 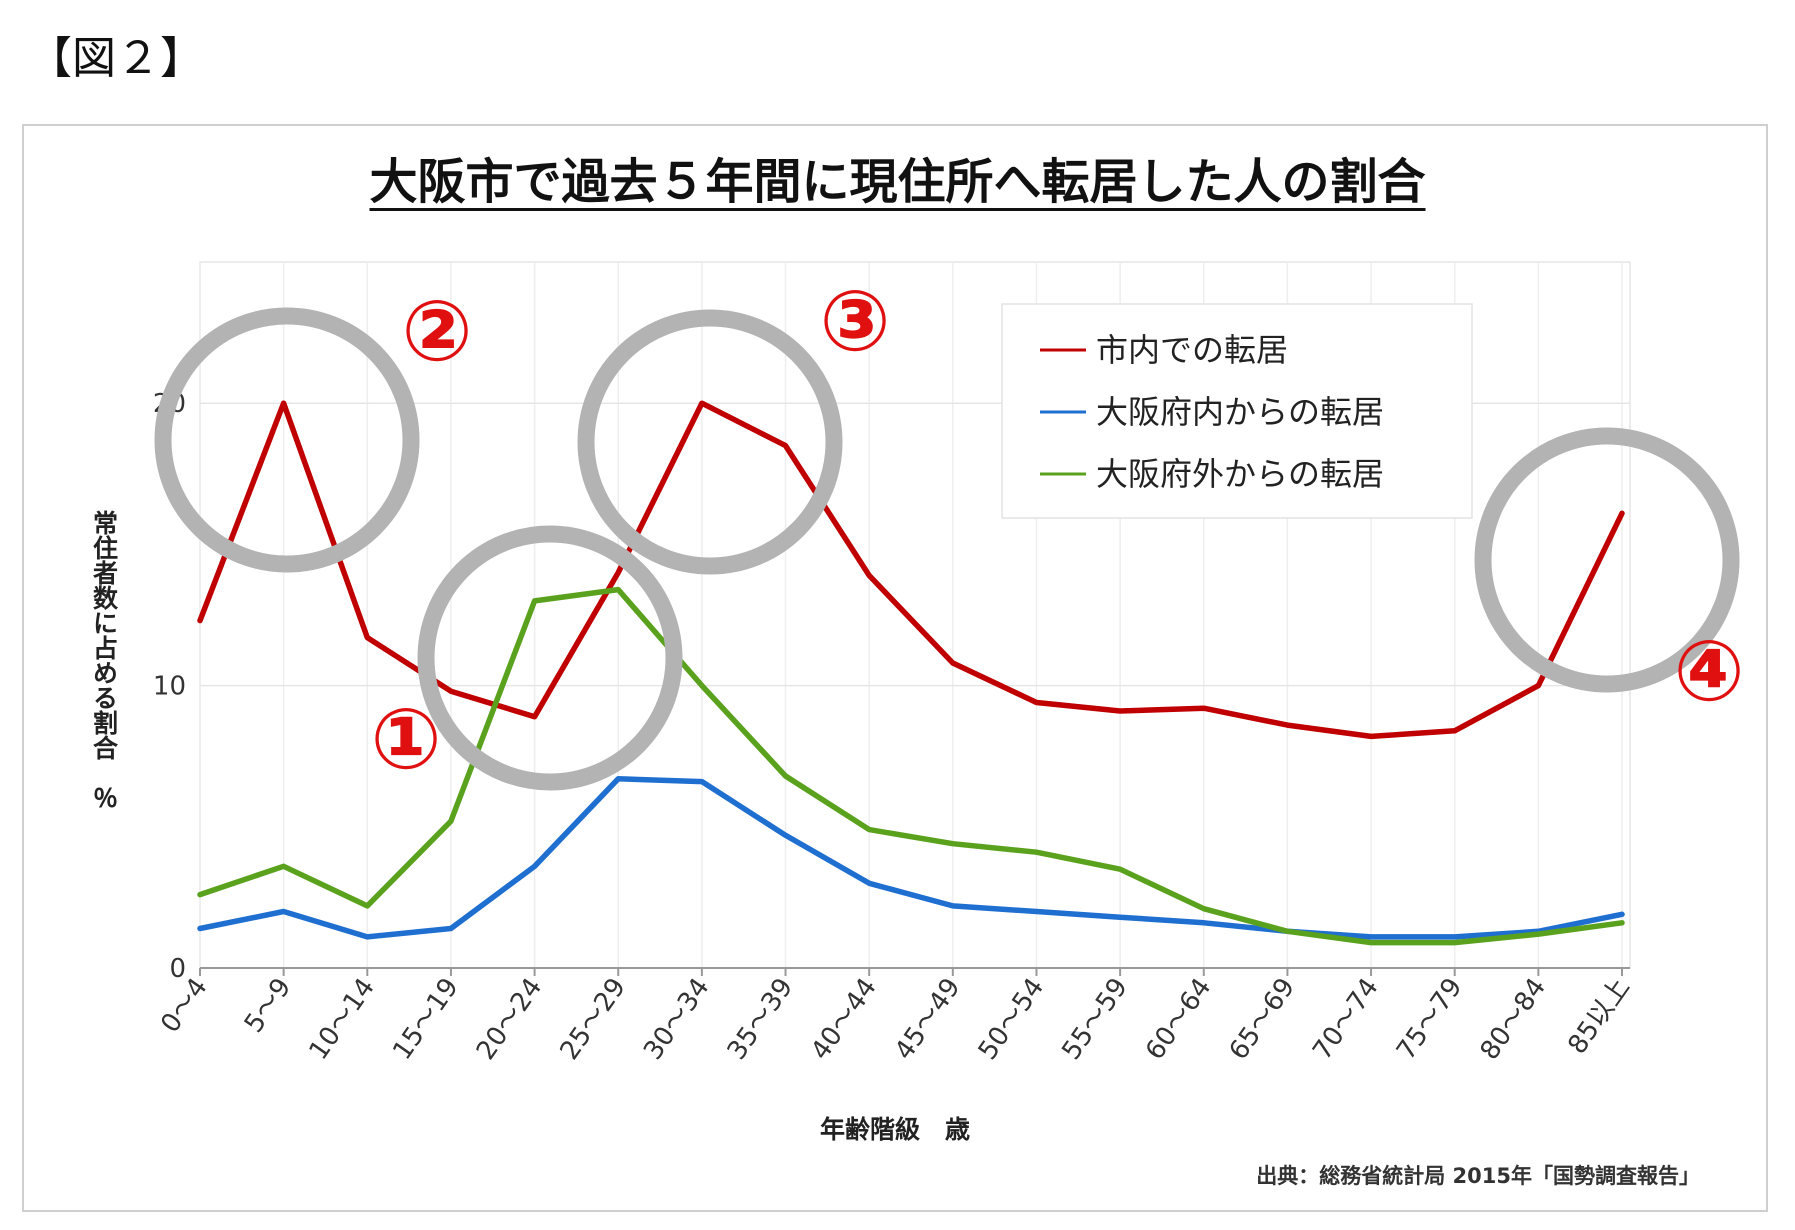 I want to click on callout-number: ③, so click(x=854, y=321).